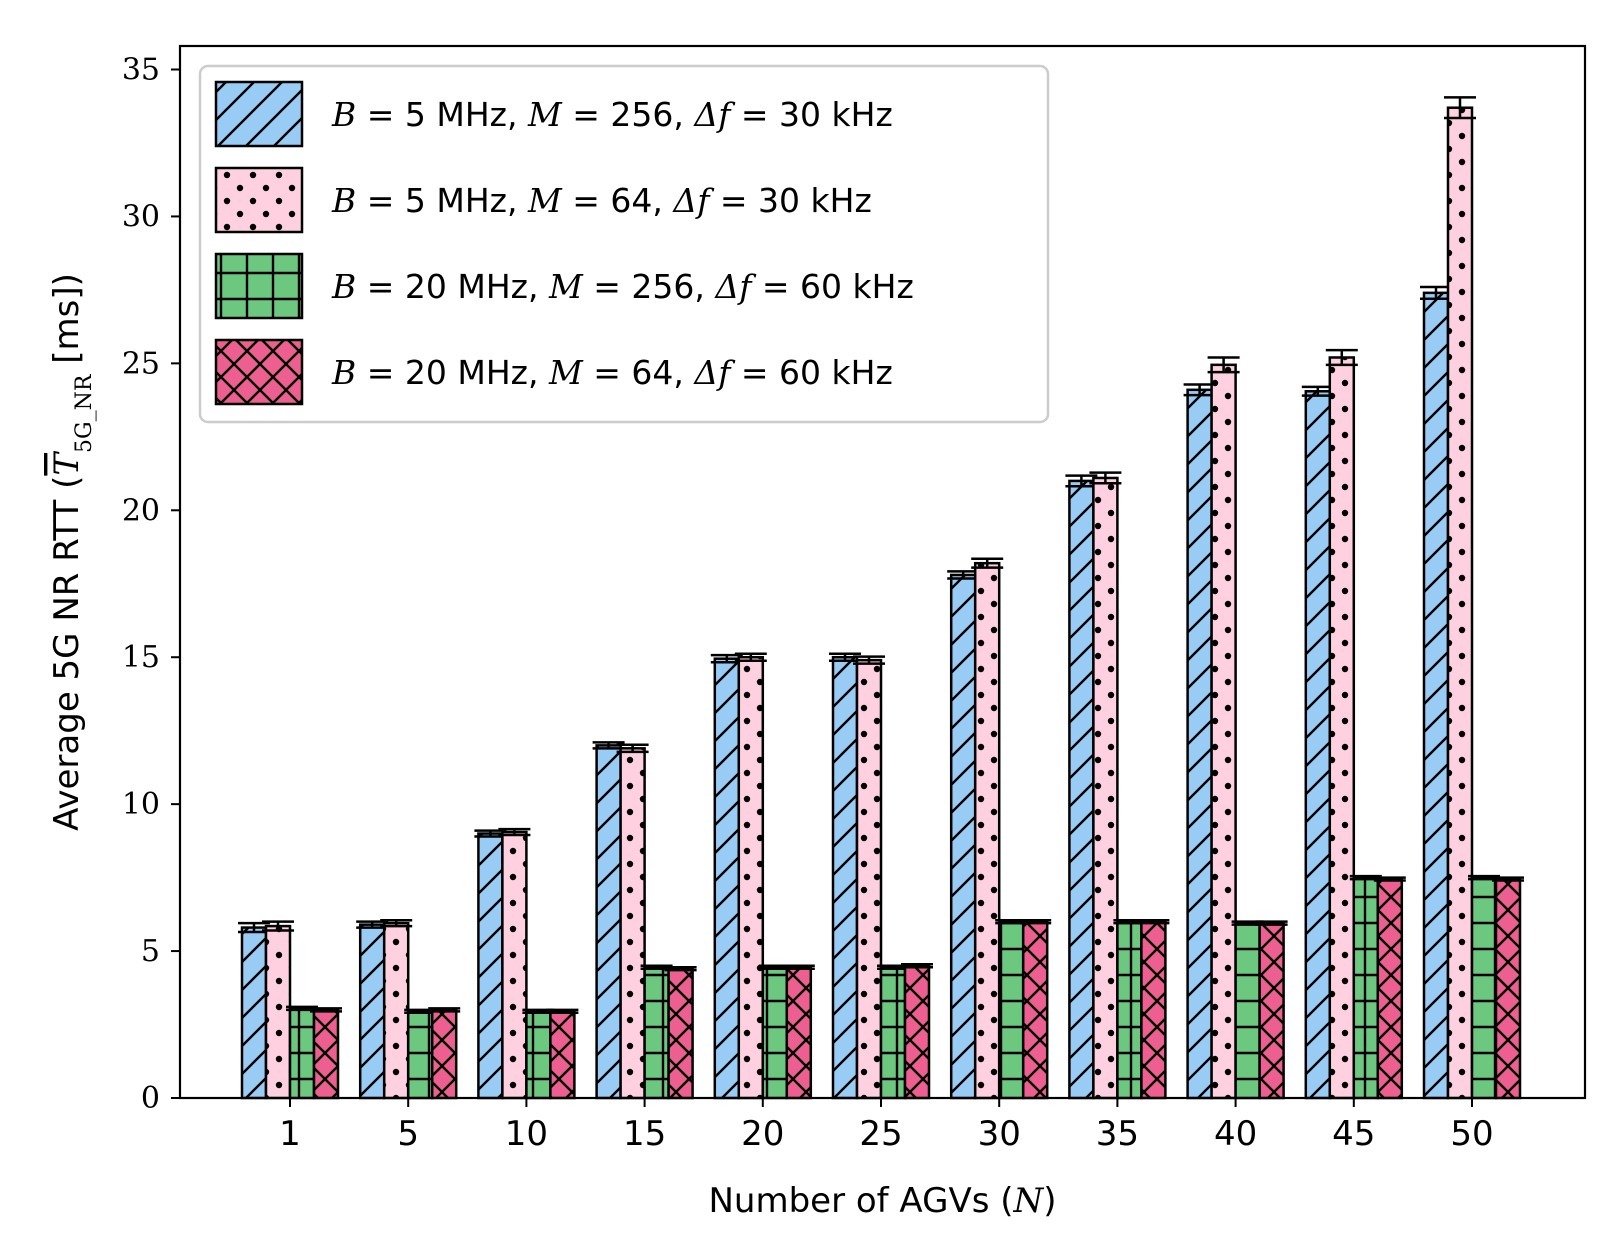  What do you see at coordinates (526, 1134) in the screenshot?
I see `x-tick-label: 10` at bounding box center [526, 1134].